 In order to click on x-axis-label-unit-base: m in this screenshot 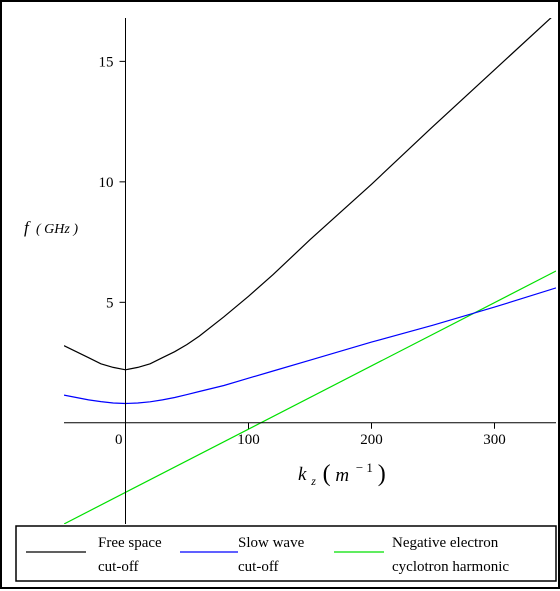, I will do `click(342, 475)`.